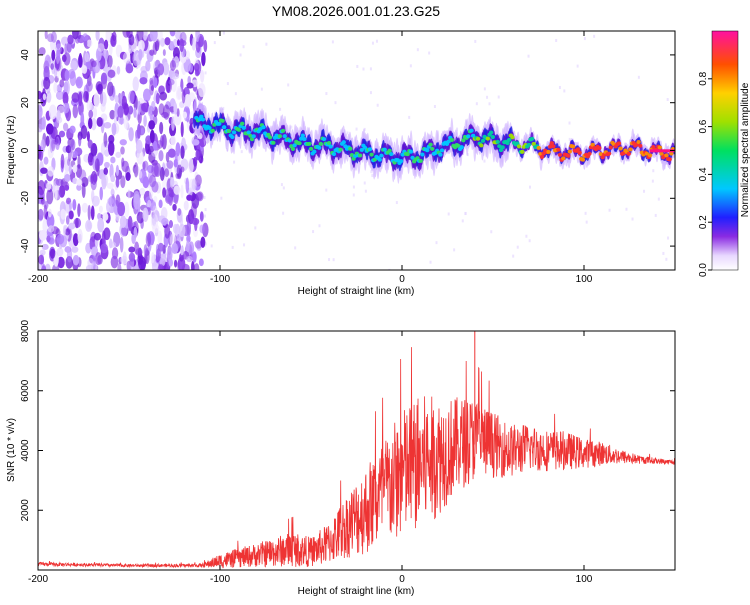  I want to click on colorbar-tick-label: 0.6, so click(703, 126).